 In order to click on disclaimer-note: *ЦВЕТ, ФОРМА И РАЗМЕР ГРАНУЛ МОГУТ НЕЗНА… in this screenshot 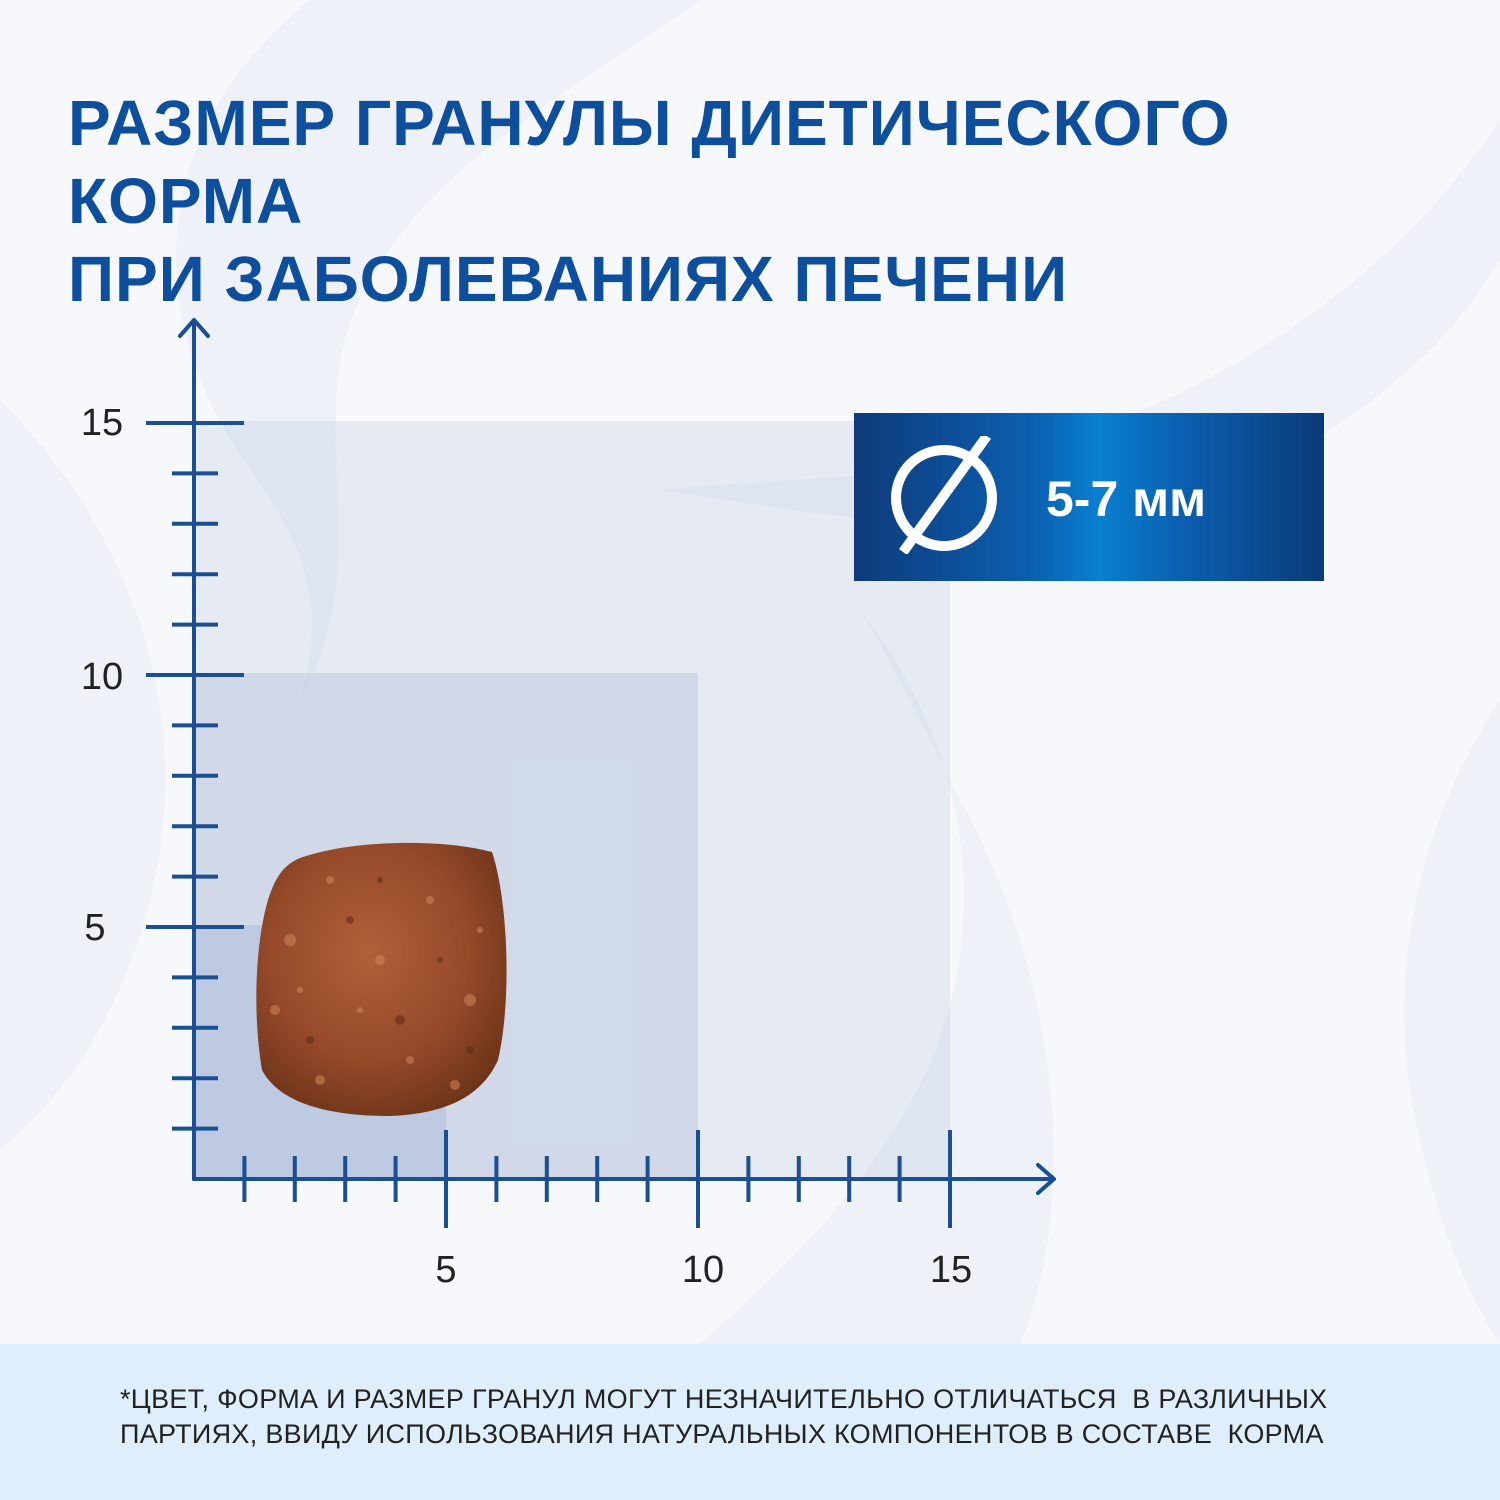, I will do `click(770, 1417)`.